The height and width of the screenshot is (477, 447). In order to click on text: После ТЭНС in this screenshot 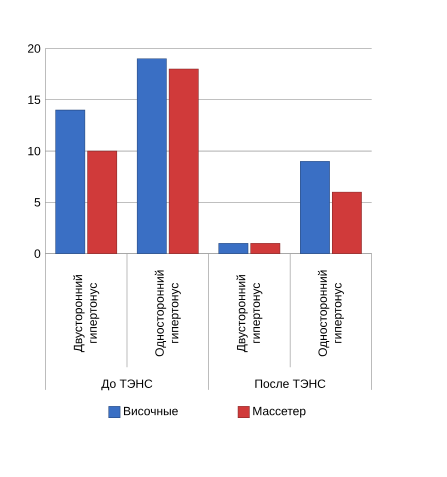, I will do `click(291, 383)`.